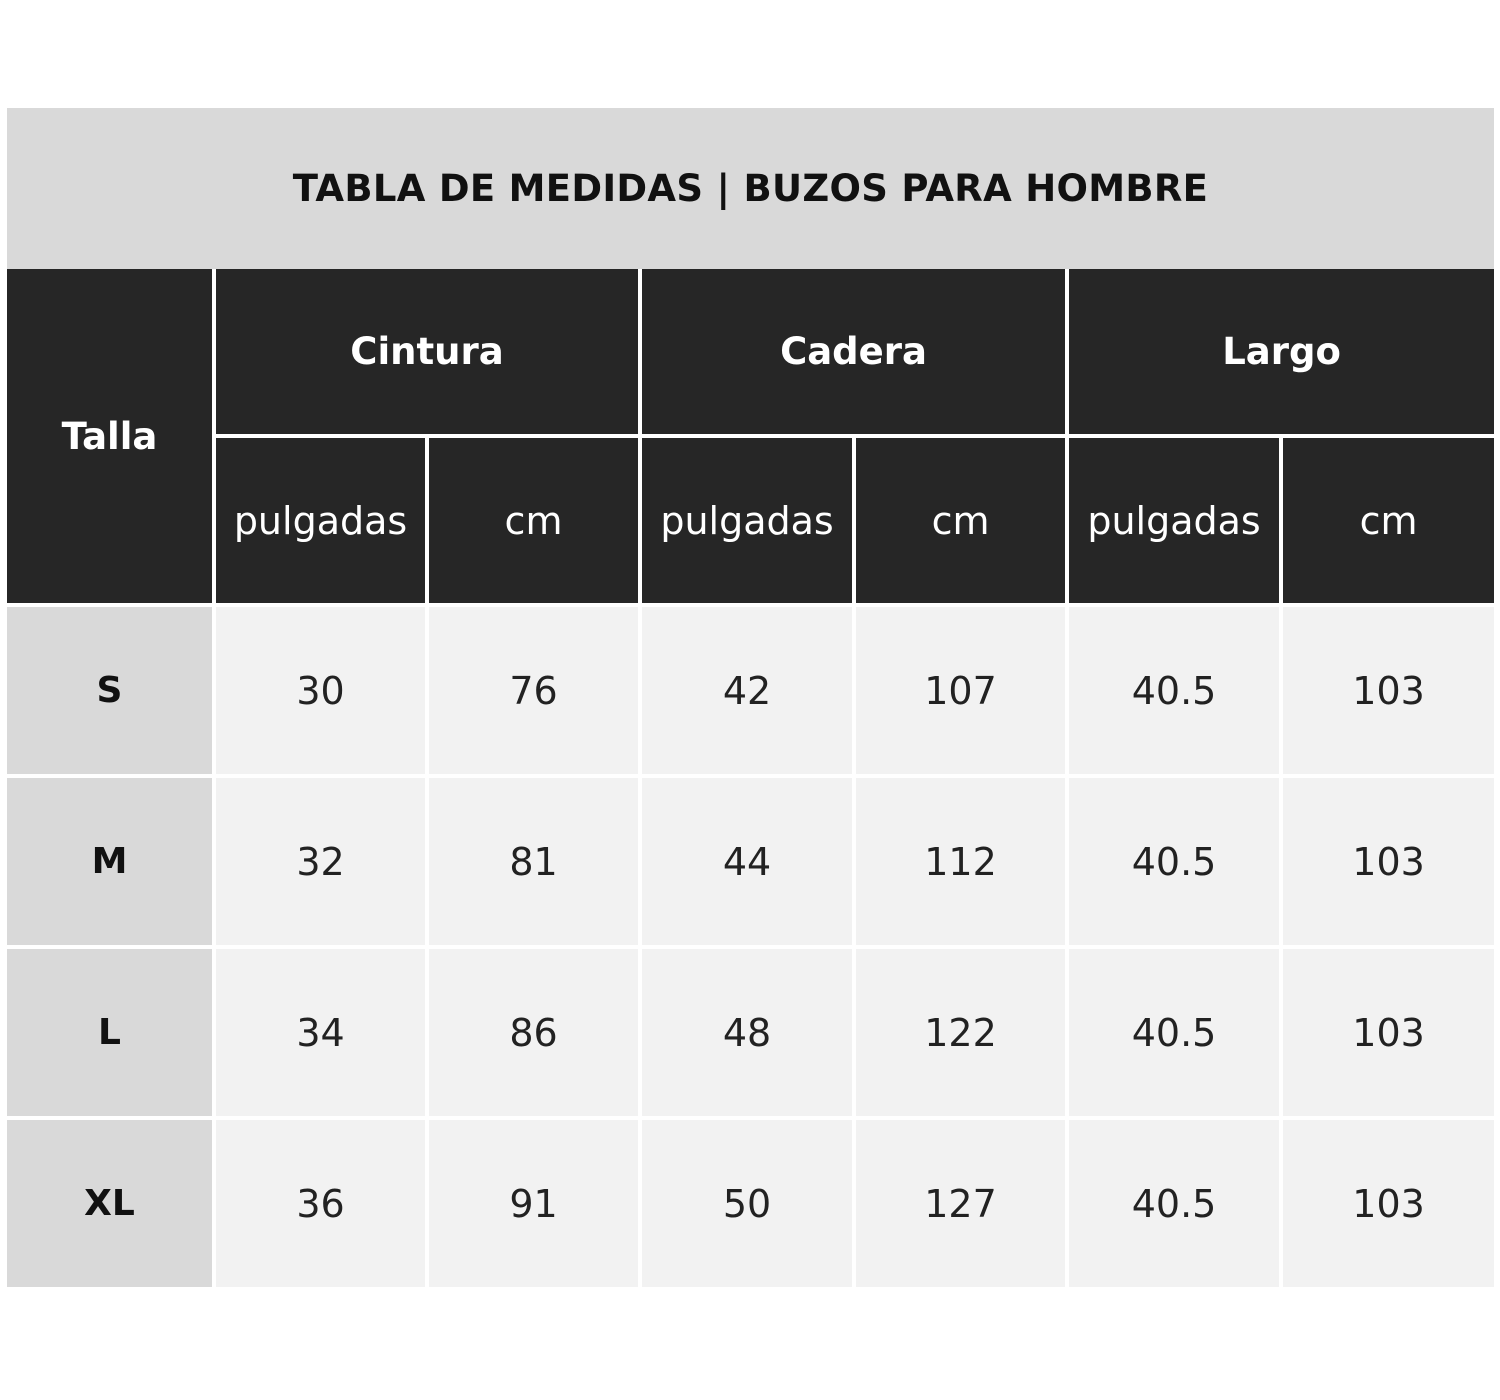 Image resolution: width=1500 pixels, height=1400 pixels. I want to click on table-cell: 42, so click(747, 690).